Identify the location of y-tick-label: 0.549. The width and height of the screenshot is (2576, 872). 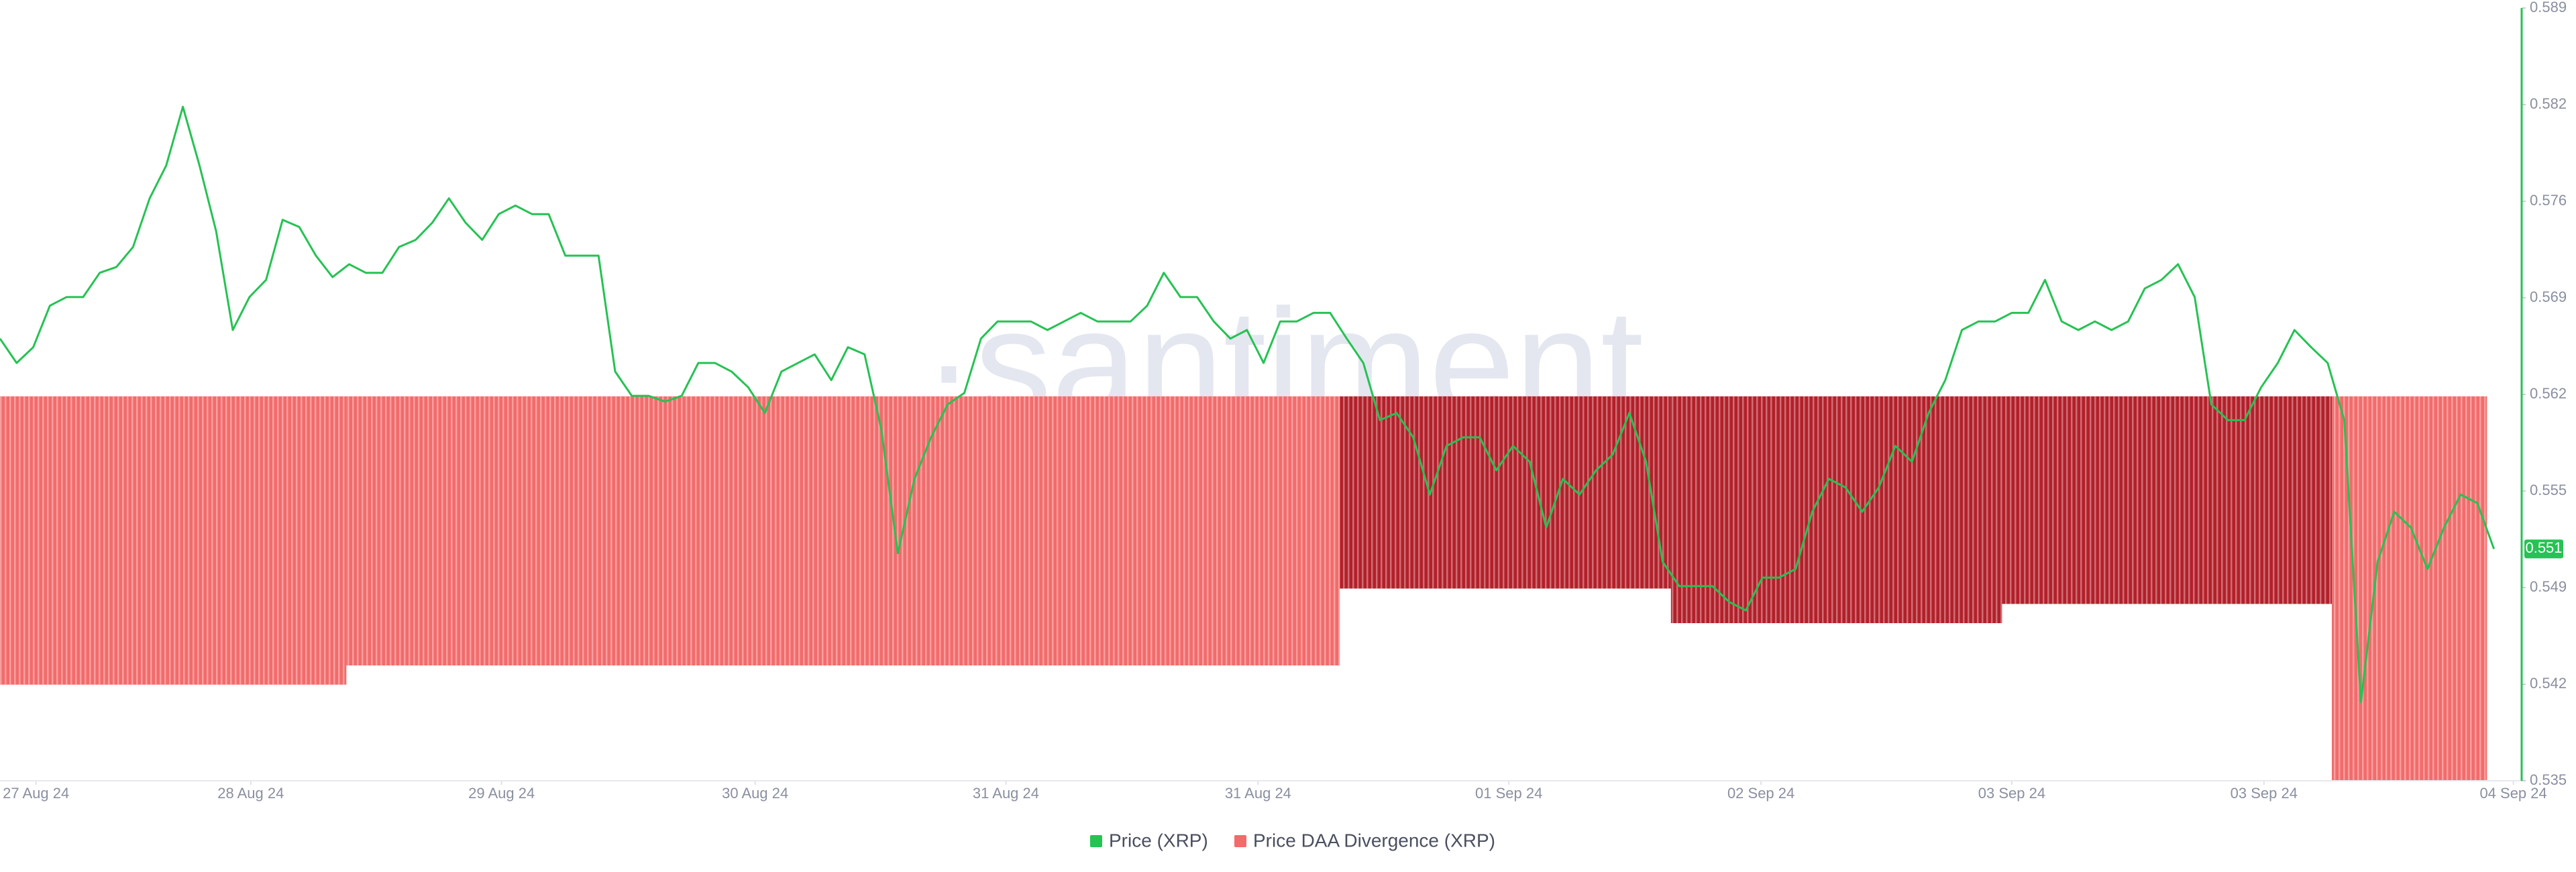
(2548, 587).